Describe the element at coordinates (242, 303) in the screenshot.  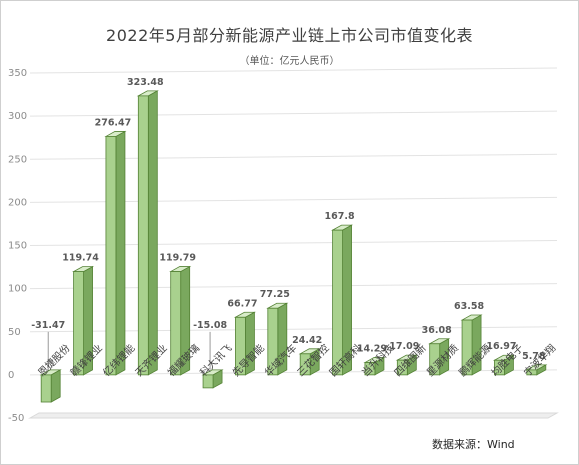
I see `data-label: 66.77` at that location.